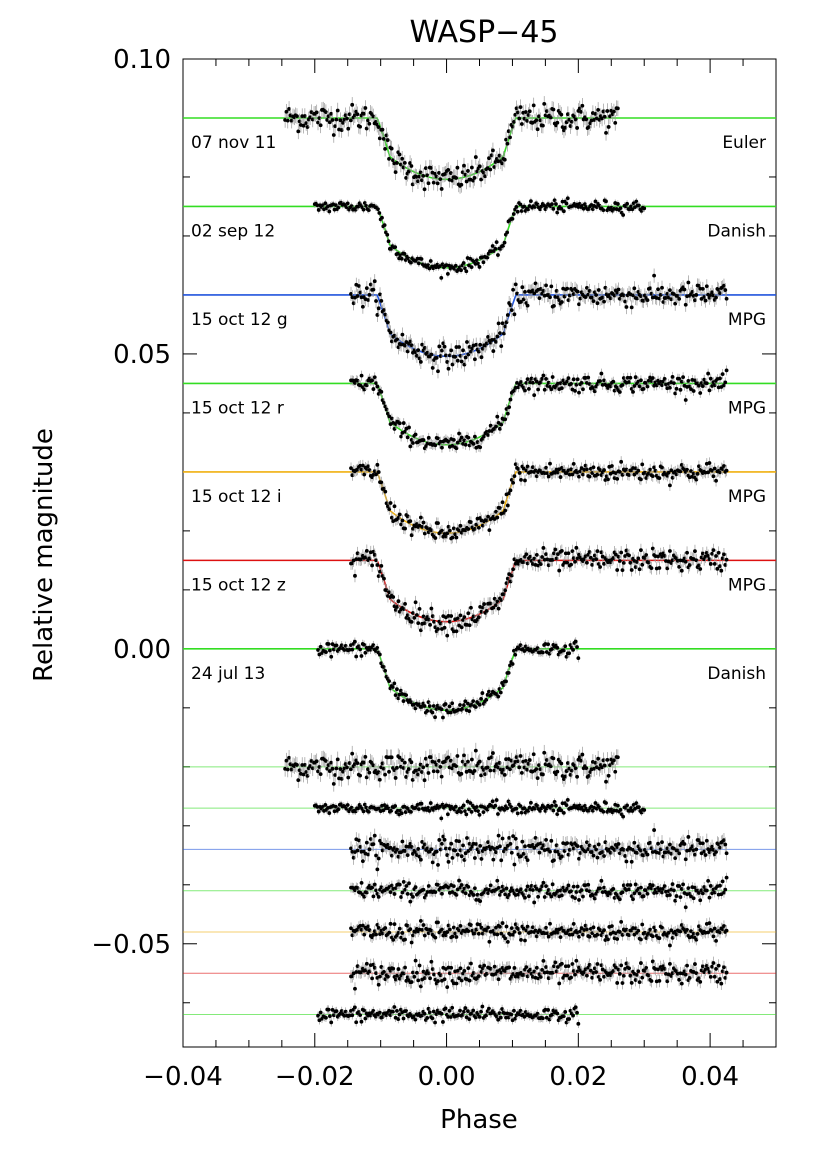 The image size is (830, 1163). What do you see at coordinates (736, 231) in the screenshot?
I see `telescope-label: Danish` at bounding box center [736, 231].